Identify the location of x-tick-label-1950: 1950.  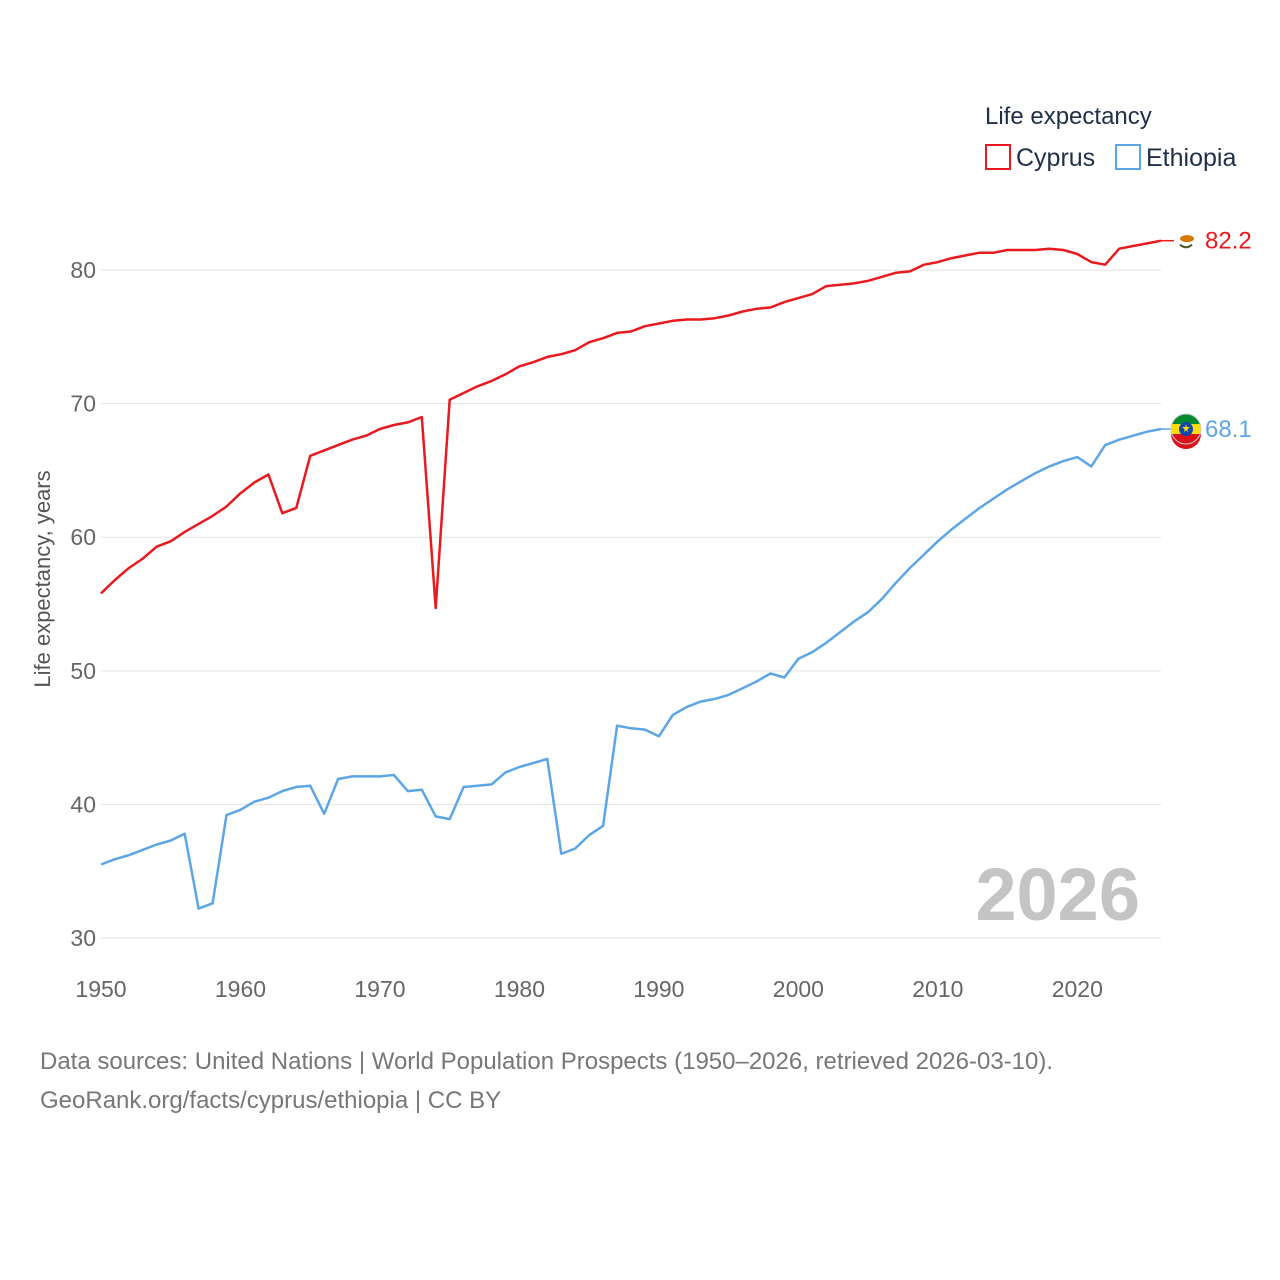
(100, 989).